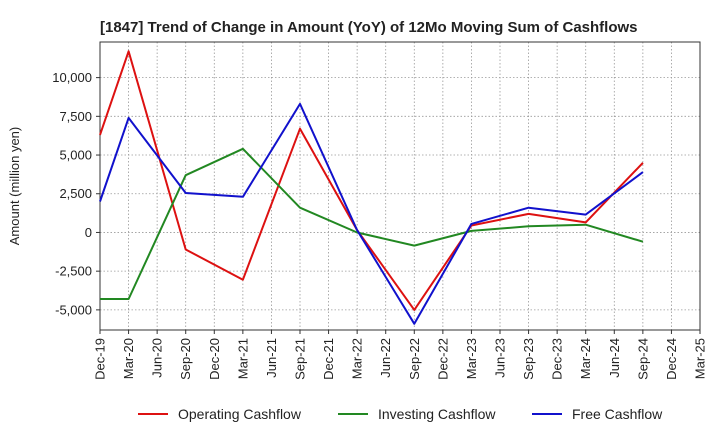 Image resolution: width=720 pixels, height=445 pixels. What do you see at coordinates (300, 359) in the screenshot?
I see `x-tick-label: Sep-21` at bounding box center [300, 359].